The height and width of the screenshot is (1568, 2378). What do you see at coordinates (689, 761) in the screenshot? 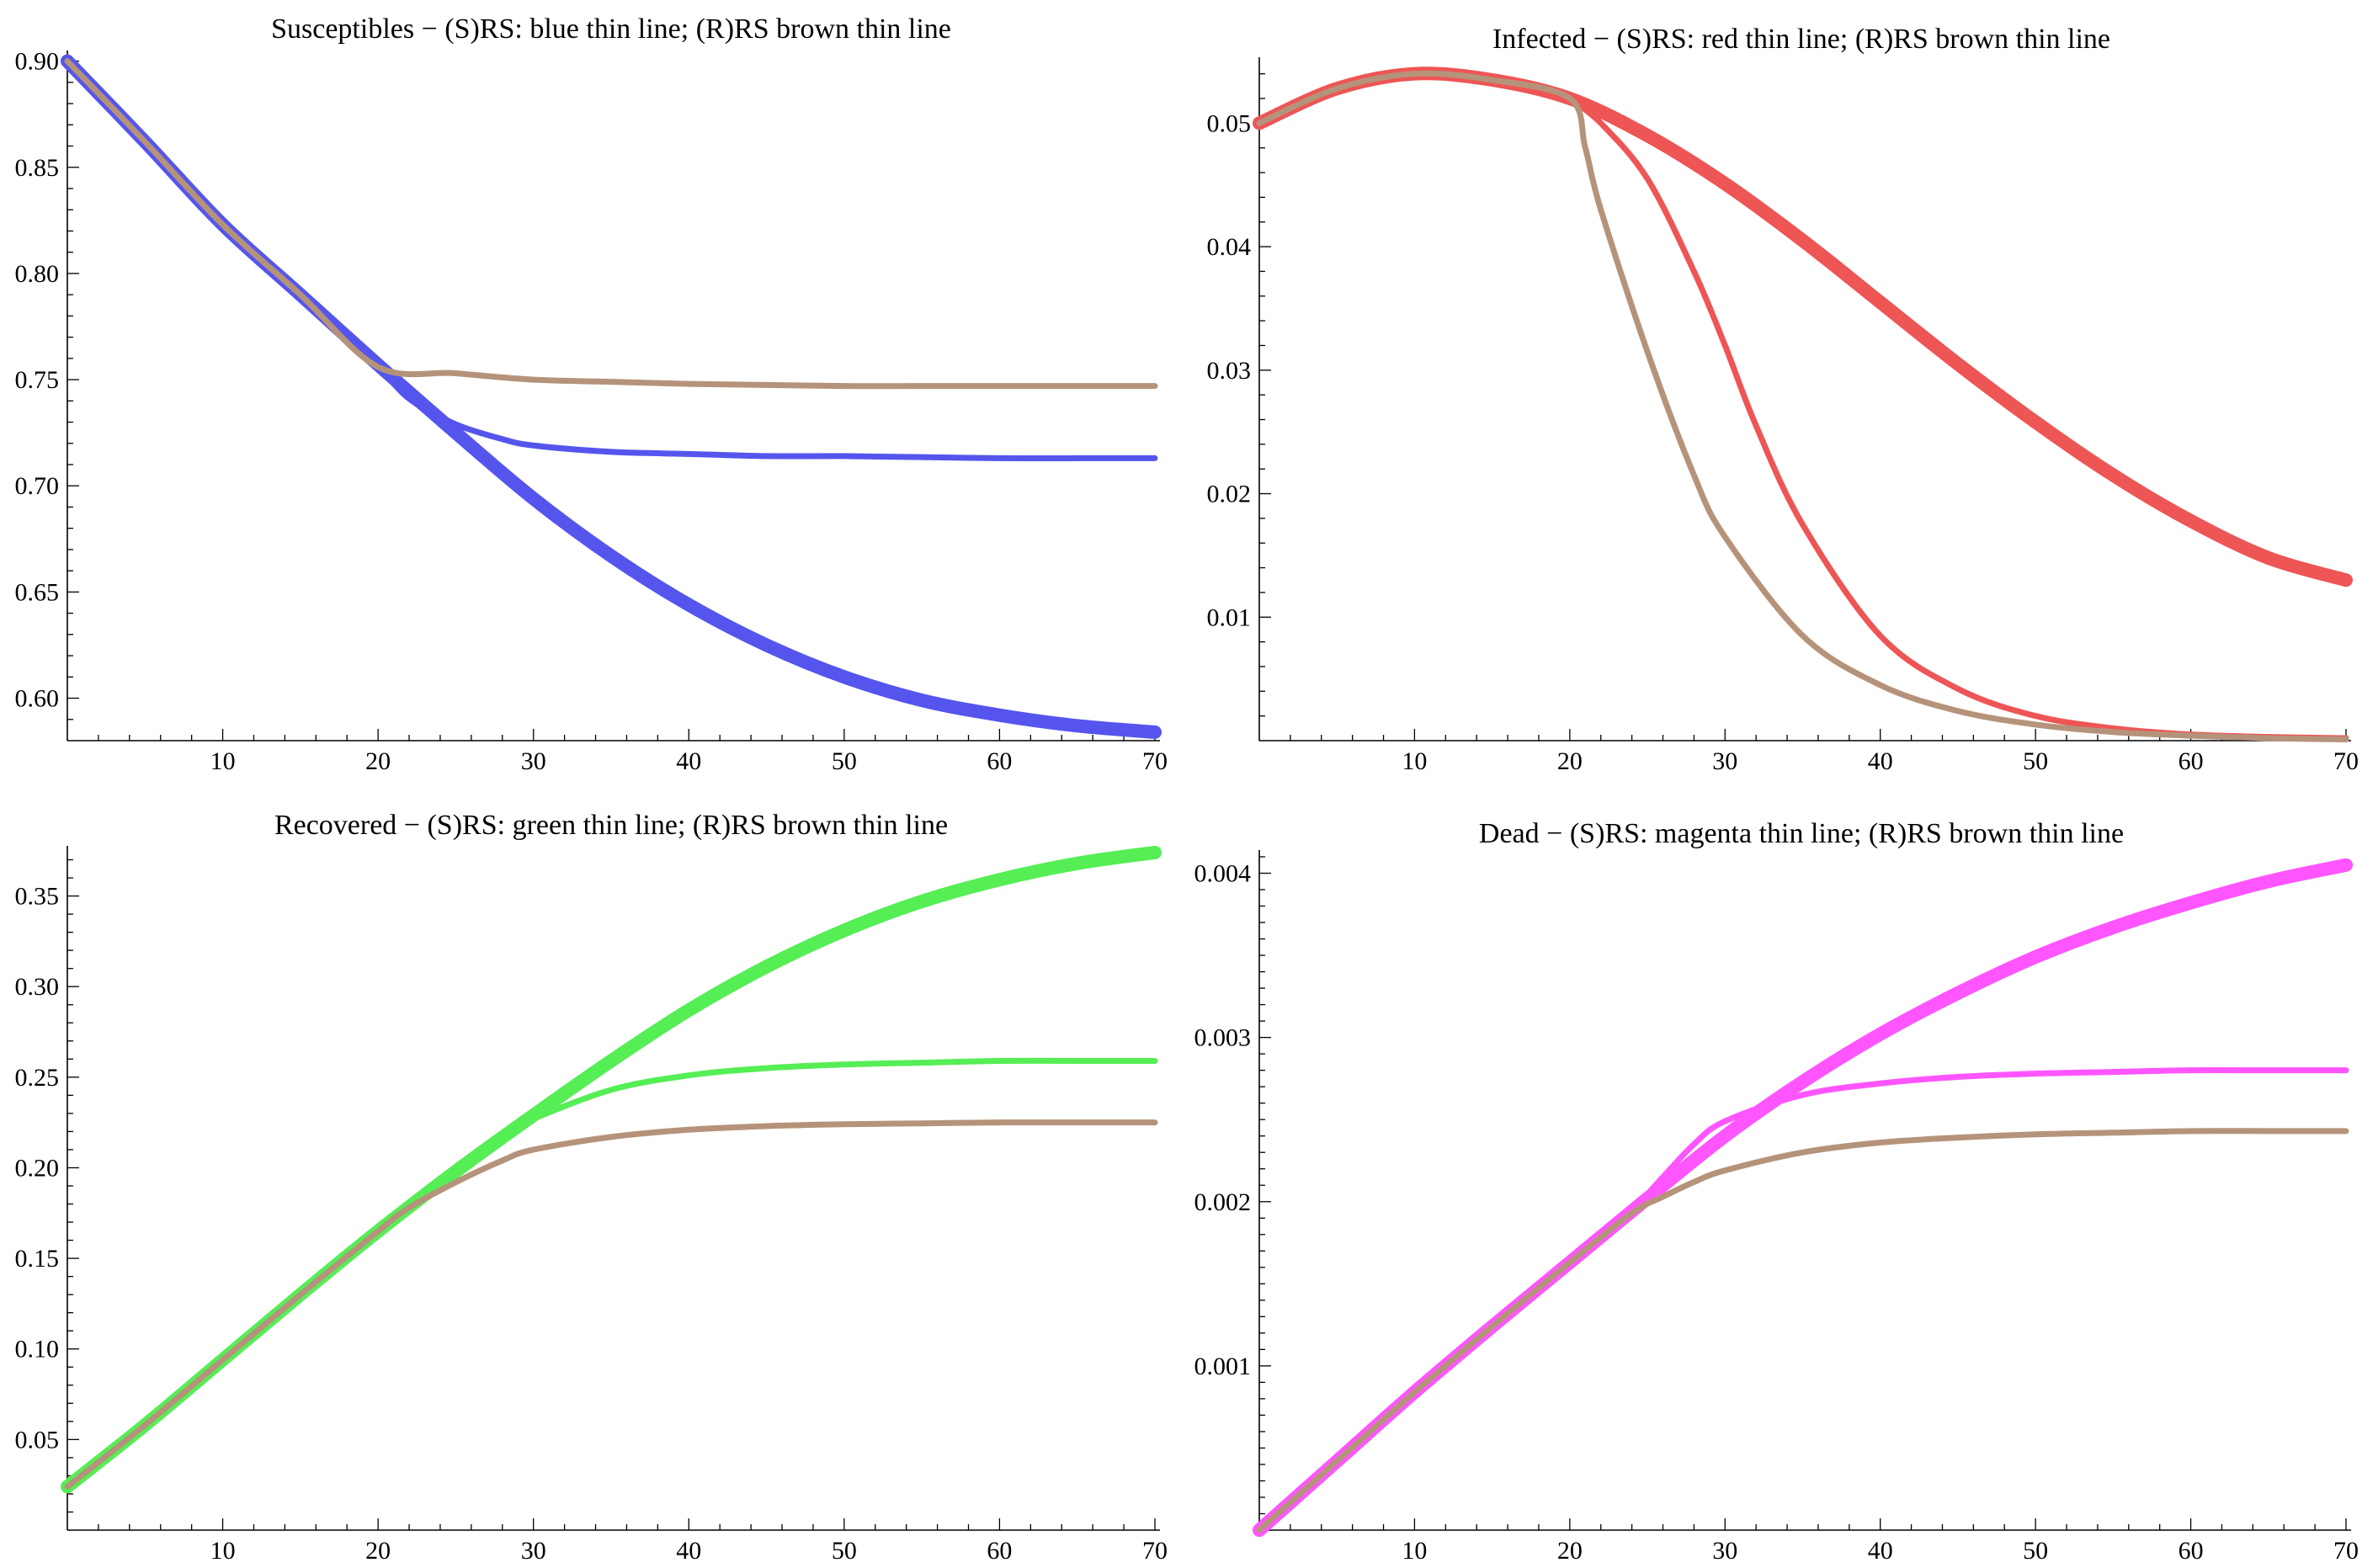
I see `susceptibles-x-tick-label: 40` at bounding box center [689, 761].